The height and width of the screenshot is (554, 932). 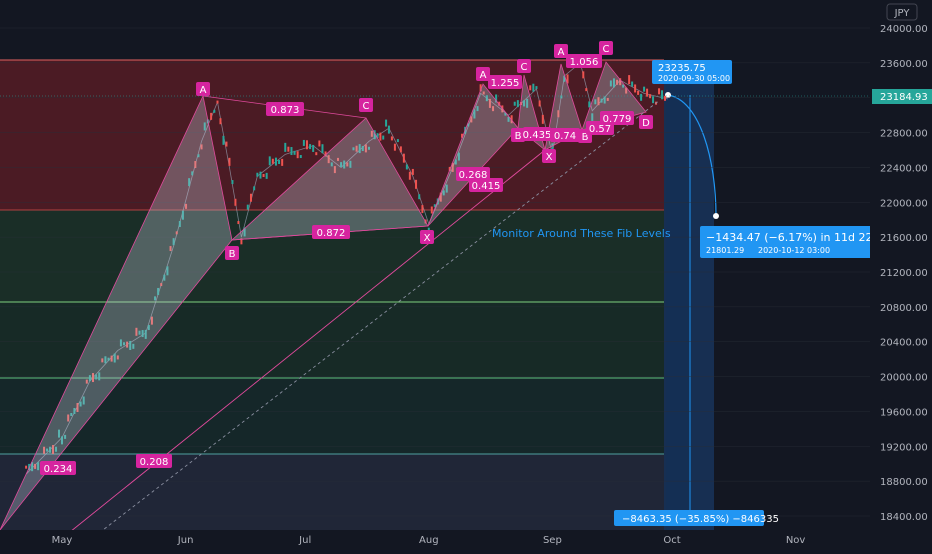 I want to click on point-d-3: D, so click(x=646, y=122).